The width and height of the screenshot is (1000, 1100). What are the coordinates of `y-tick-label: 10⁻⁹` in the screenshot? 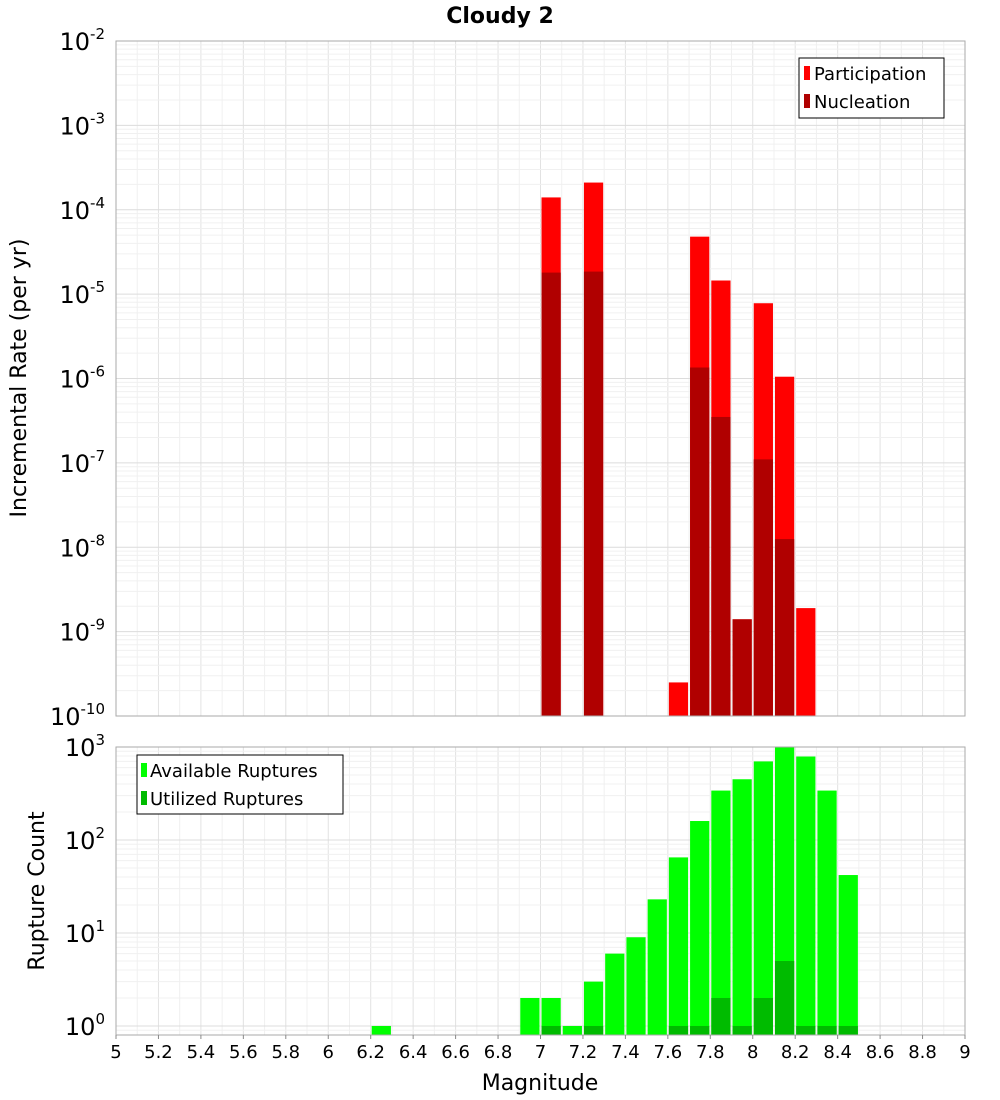 It's located at (82, 631).